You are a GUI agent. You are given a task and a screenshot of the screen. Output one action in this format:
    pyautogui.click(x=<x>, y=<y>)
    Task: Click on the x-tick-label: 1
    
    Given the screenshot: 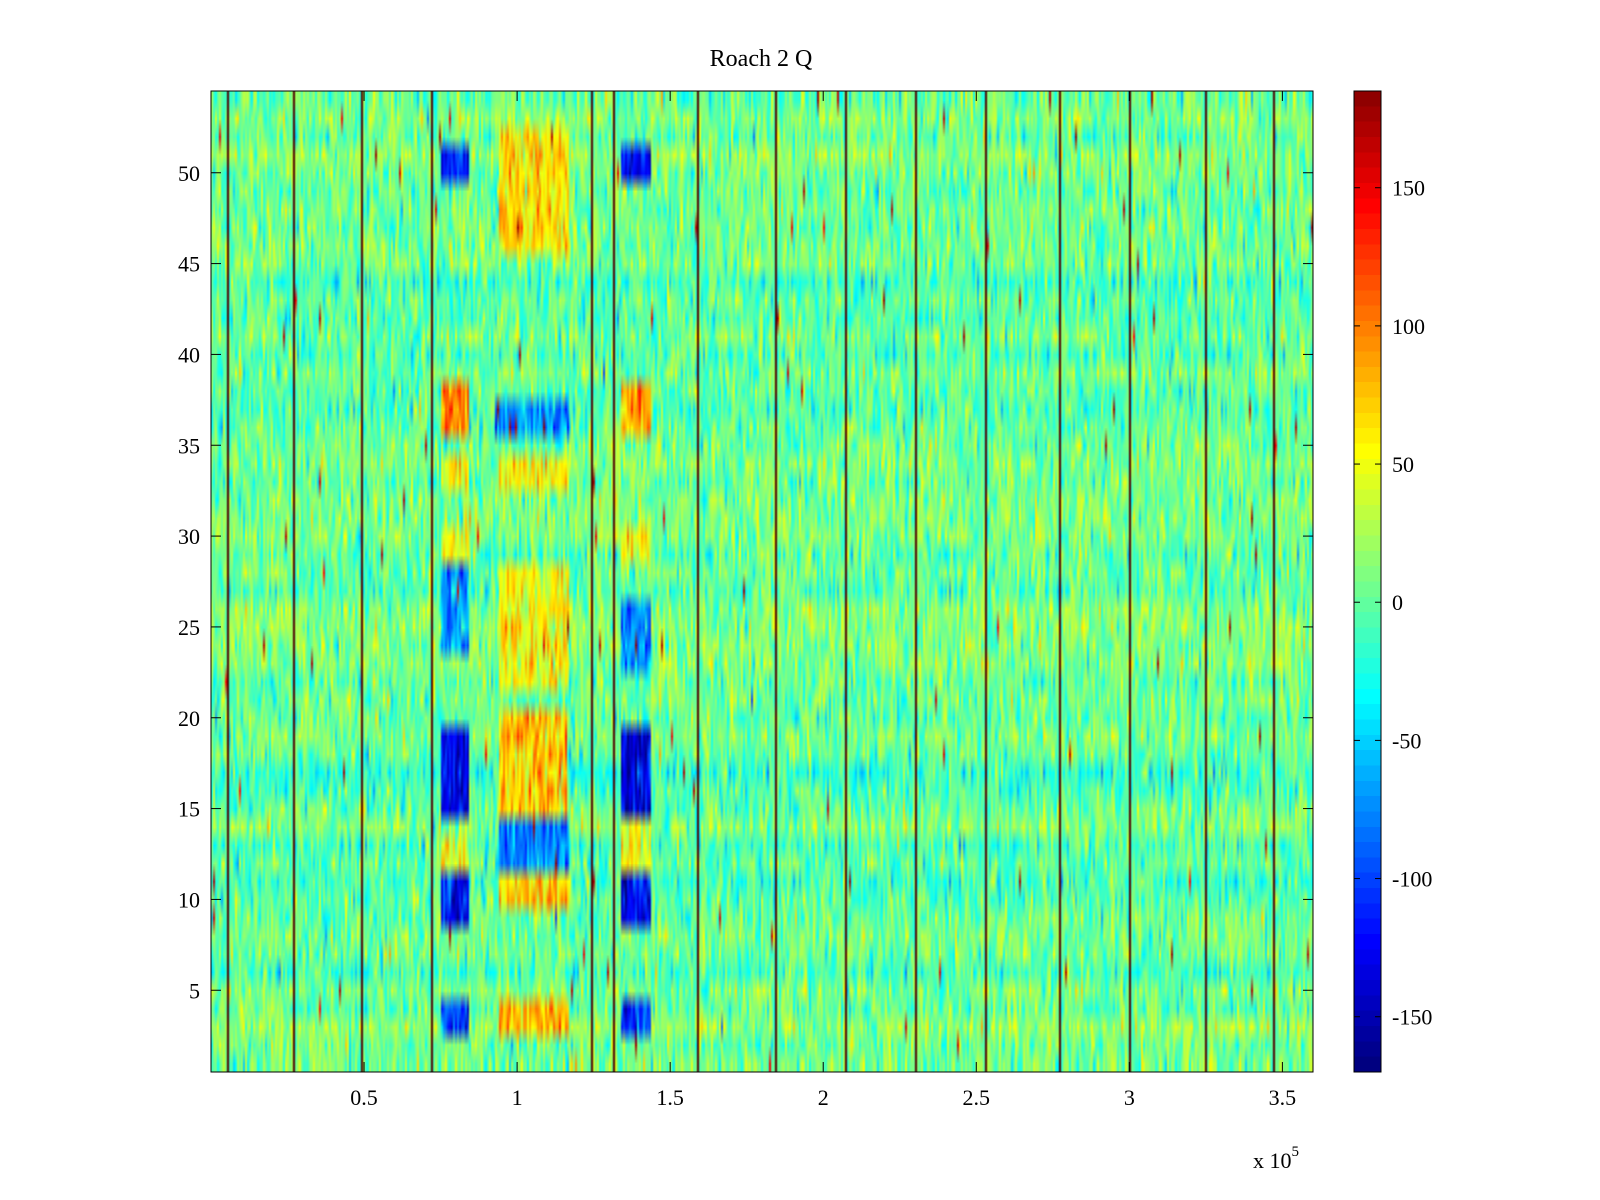 What is the action you would take?
    pyautogui.click(x=517, y=1097)
    